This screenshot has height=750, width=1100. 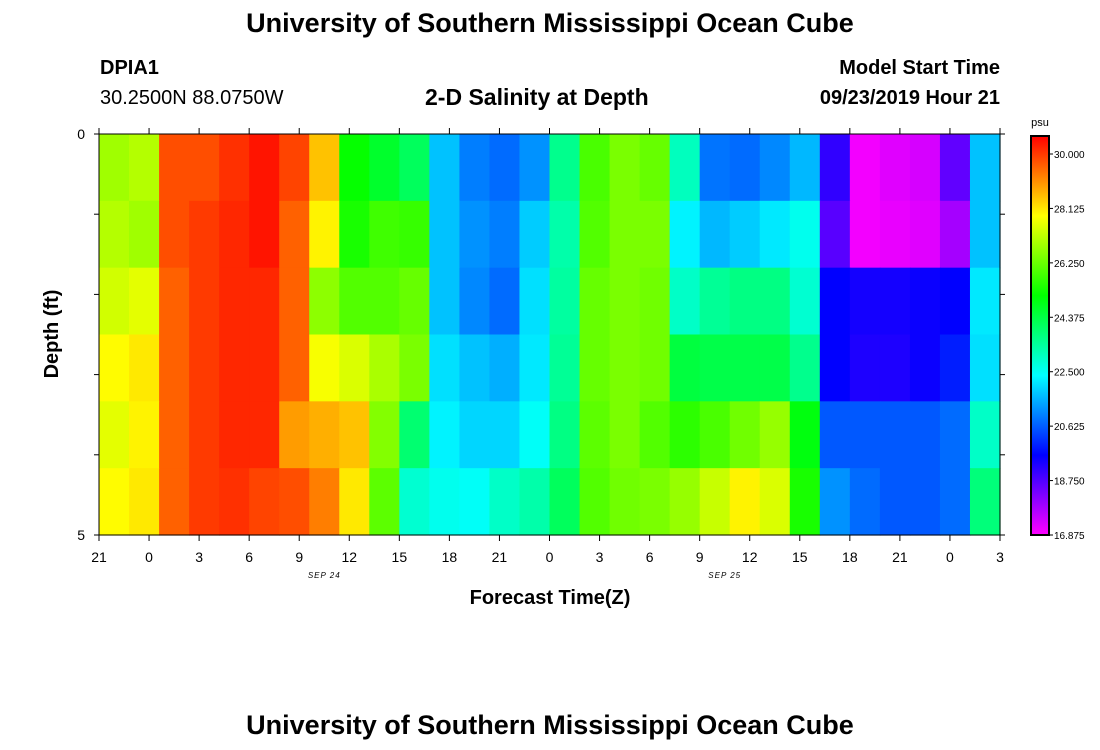 I want to click on station-id: DPIA1, so click(x=129, y=68).